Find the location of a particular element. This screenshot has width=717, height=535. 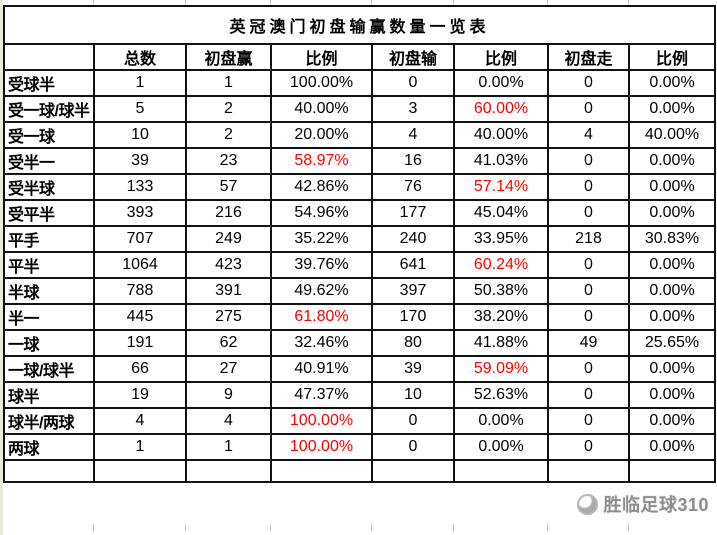

table-cell: 52.63% is located at coordinates (501, 395).